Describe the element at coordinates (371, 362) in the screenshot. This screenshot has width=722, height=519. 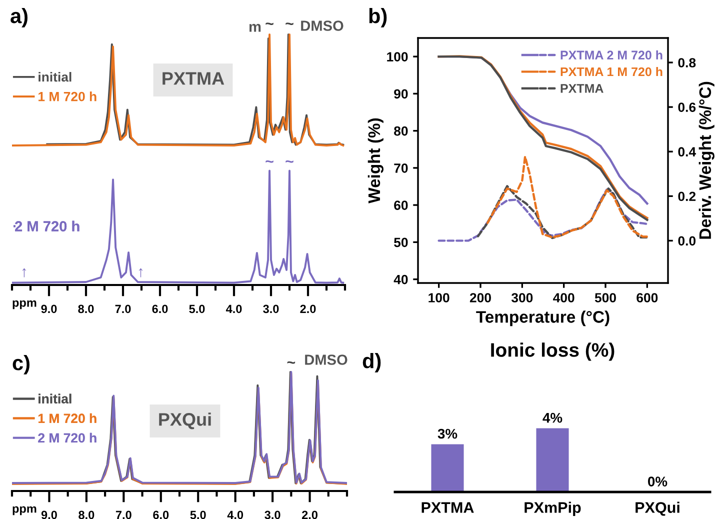
I see `text: d)` at that location.